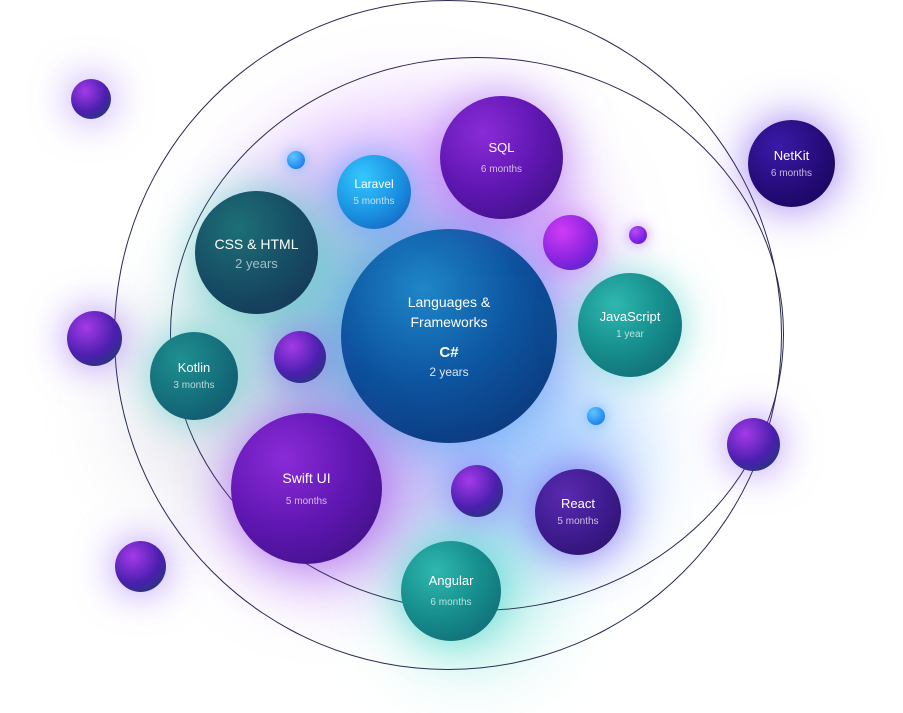 This screenshot has width=903, height=713. What do you see at coordinates (791, 163) in the screenshot?
I see `skill-bubble-netkit: NetKit 6 months` at bounding box center [791, 163].